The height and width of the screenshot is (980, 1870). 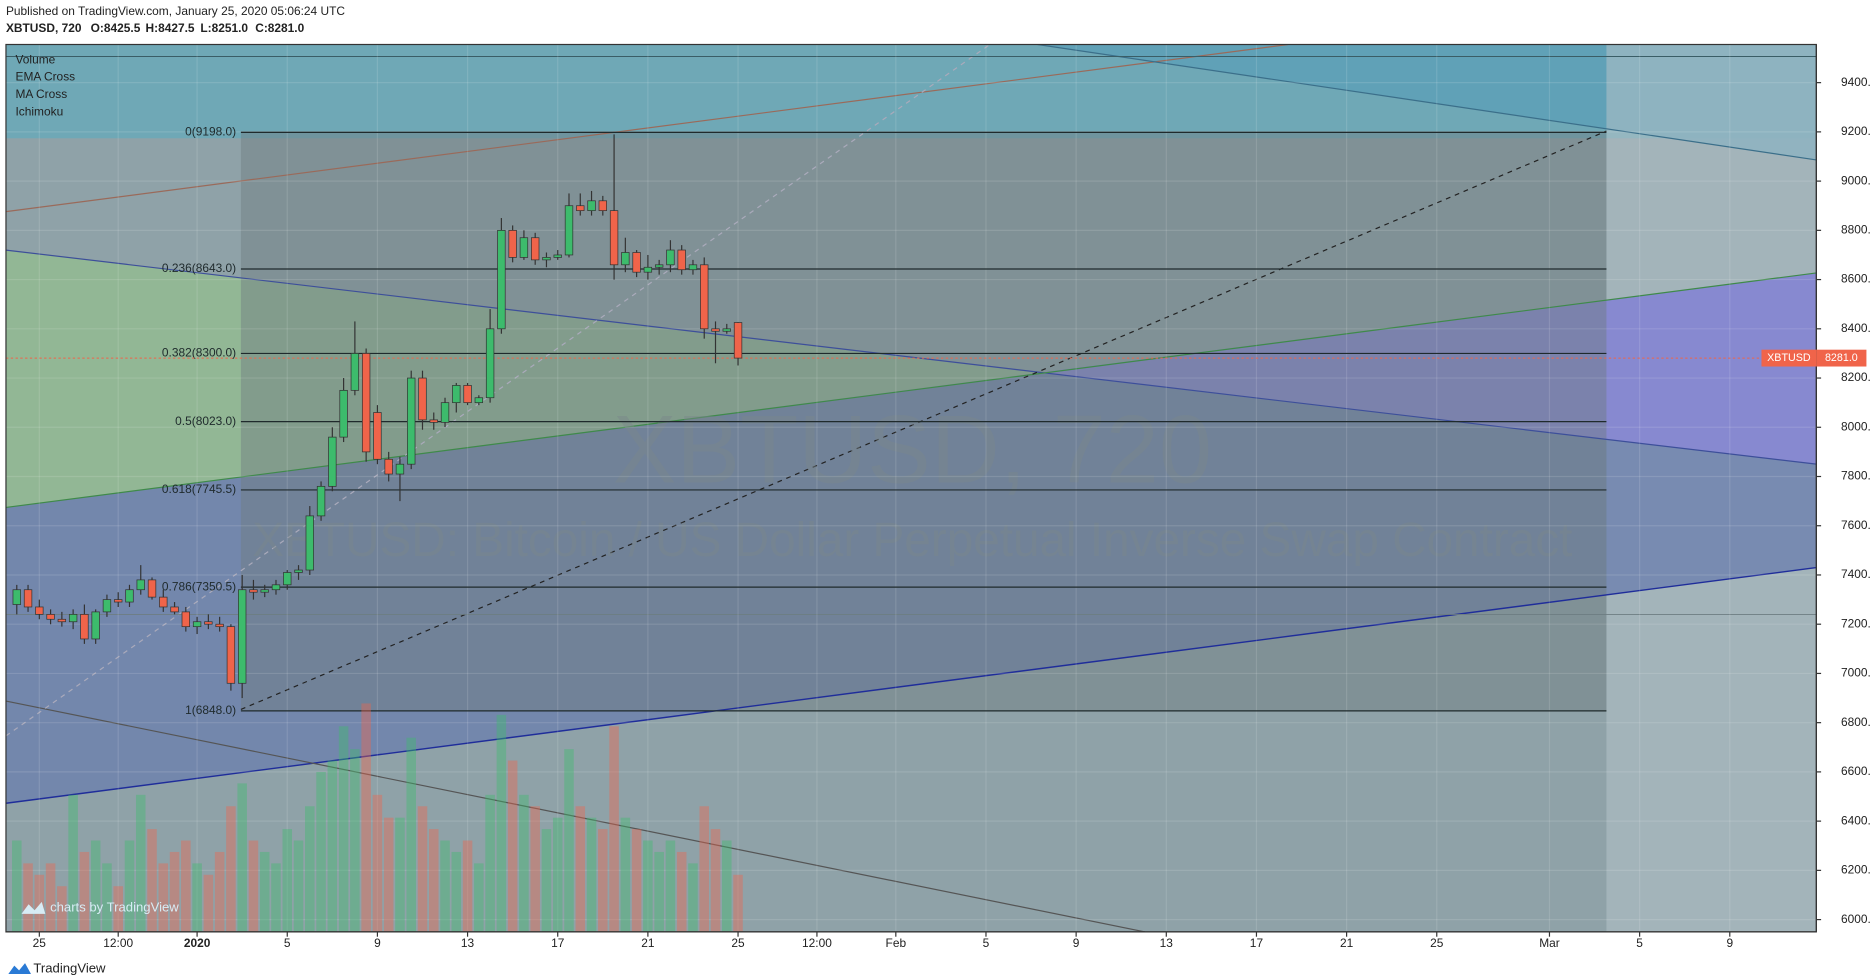 I want to click on branding: TradingView, so click(x=69, y=968).